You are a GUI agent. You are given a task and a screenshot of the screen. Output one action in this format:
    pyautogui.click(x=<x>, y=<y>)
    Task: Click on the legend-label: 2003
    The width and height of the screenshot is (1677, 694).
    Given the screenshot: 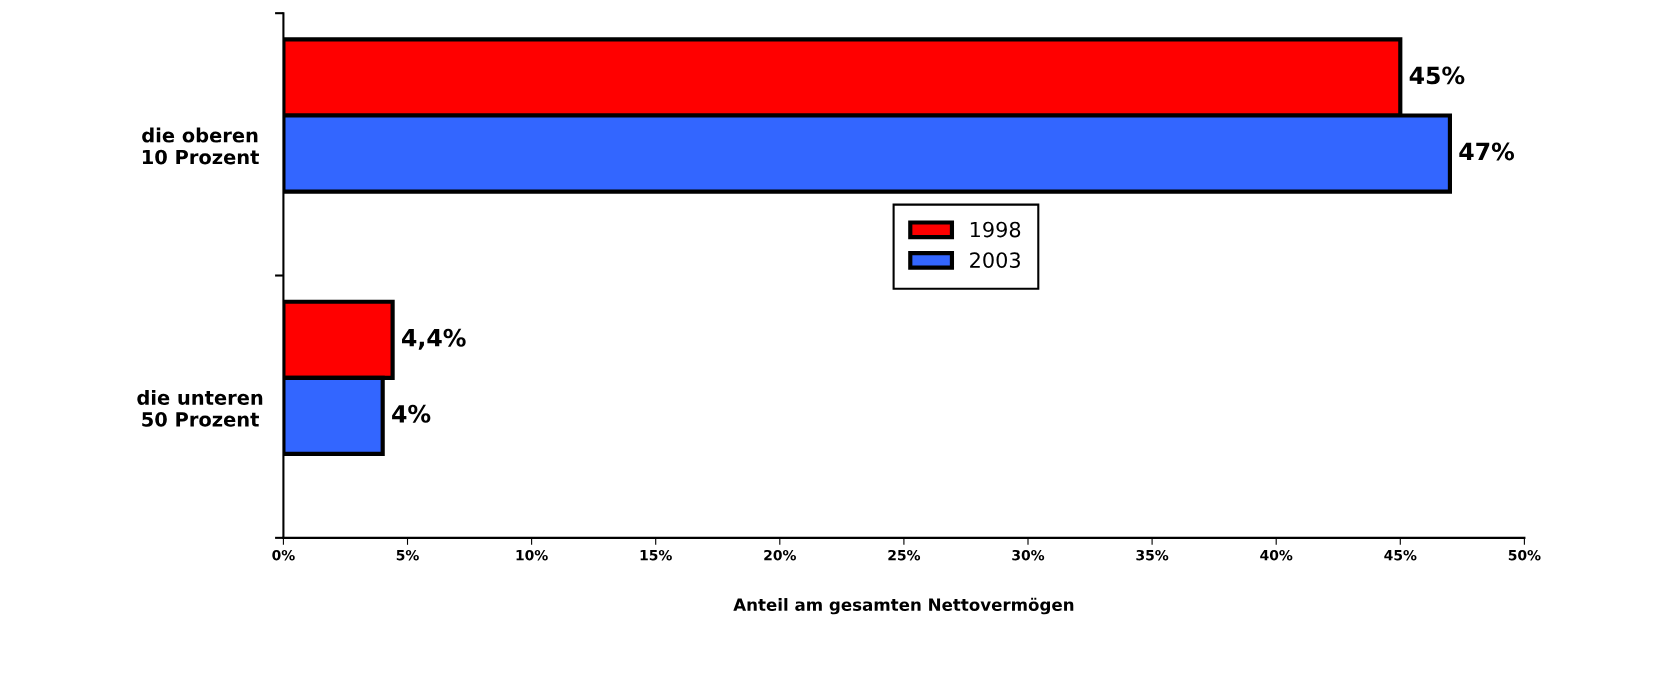 What is the action you would take?
    pyautogui.click(x=995, y=260)
    